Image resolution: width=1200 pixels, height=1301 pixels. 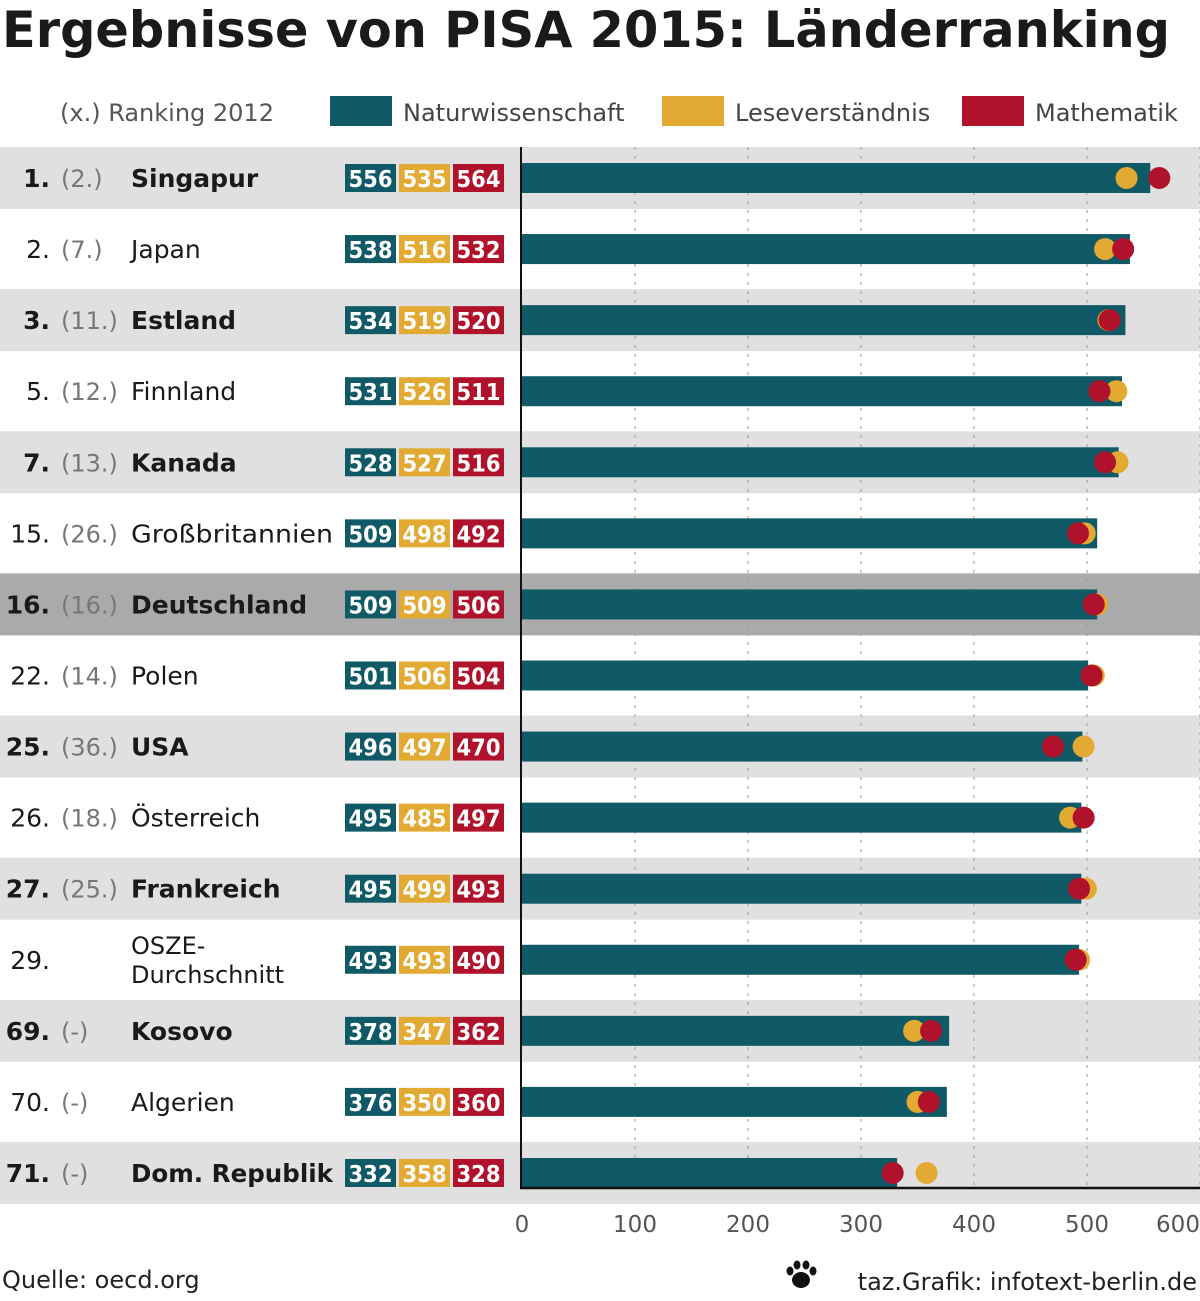 I want to click on value-label: 360, so click(x=479, y=1104).